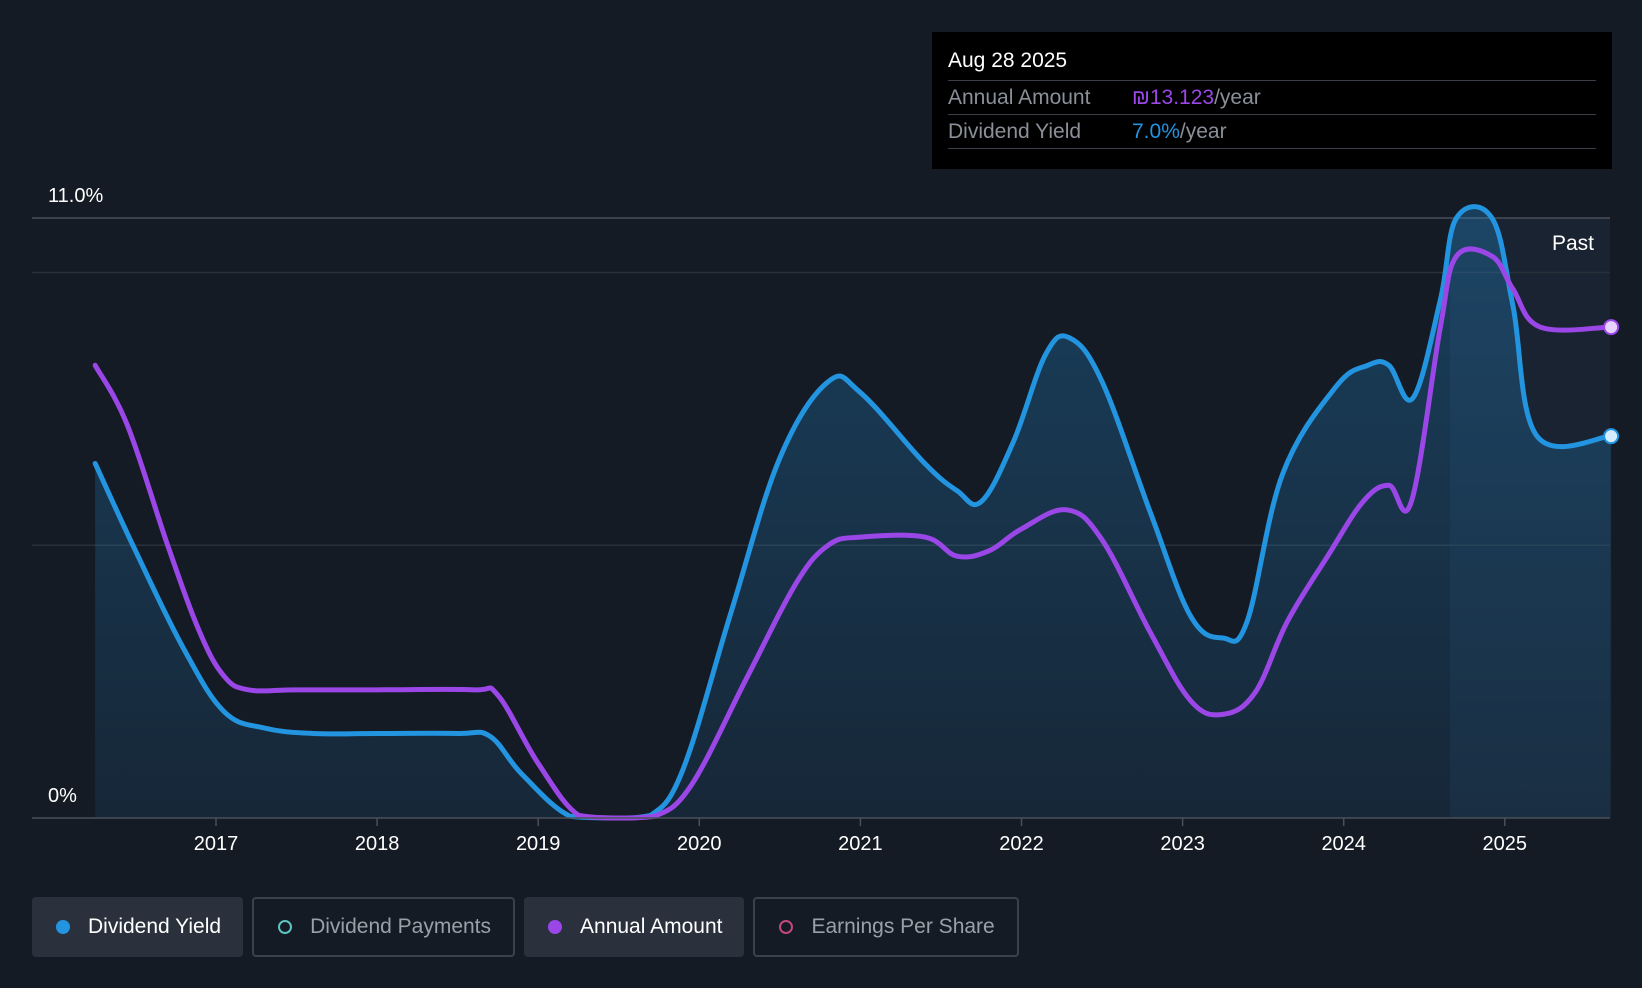 The width and height of the screenshot is (1642, 988). I want to click on annual-amount-end-marker, so click(1611, 327).